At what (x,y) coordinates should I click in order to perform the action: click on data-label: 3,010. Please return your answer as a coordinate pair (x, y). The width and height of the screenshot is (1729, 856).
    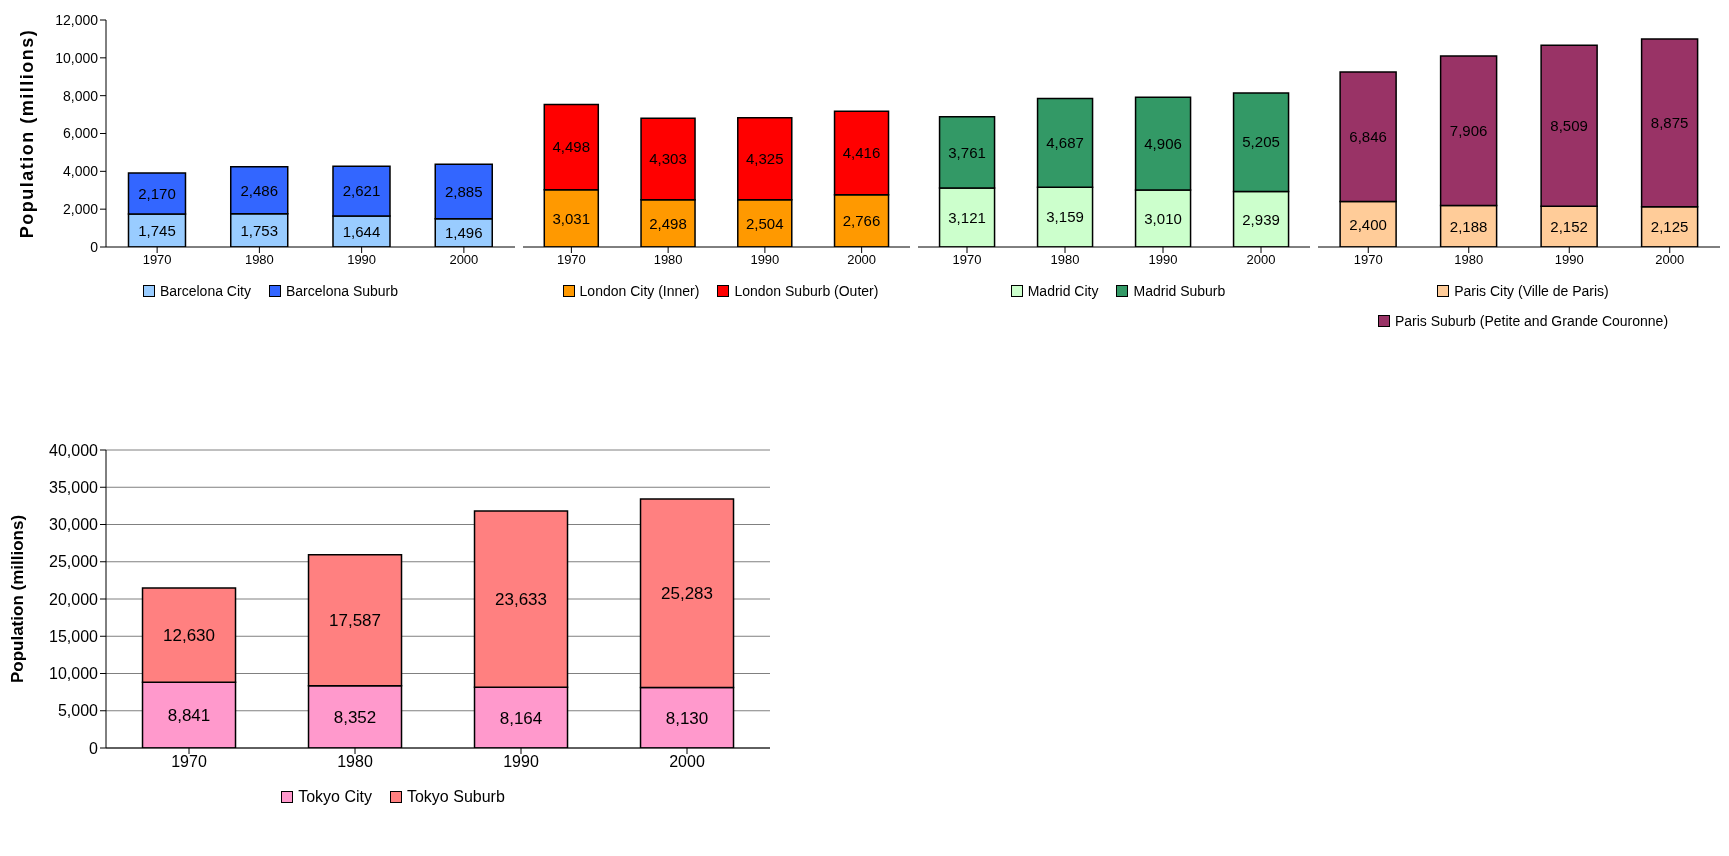
    Looking at the image, I should click on (1163, 218).